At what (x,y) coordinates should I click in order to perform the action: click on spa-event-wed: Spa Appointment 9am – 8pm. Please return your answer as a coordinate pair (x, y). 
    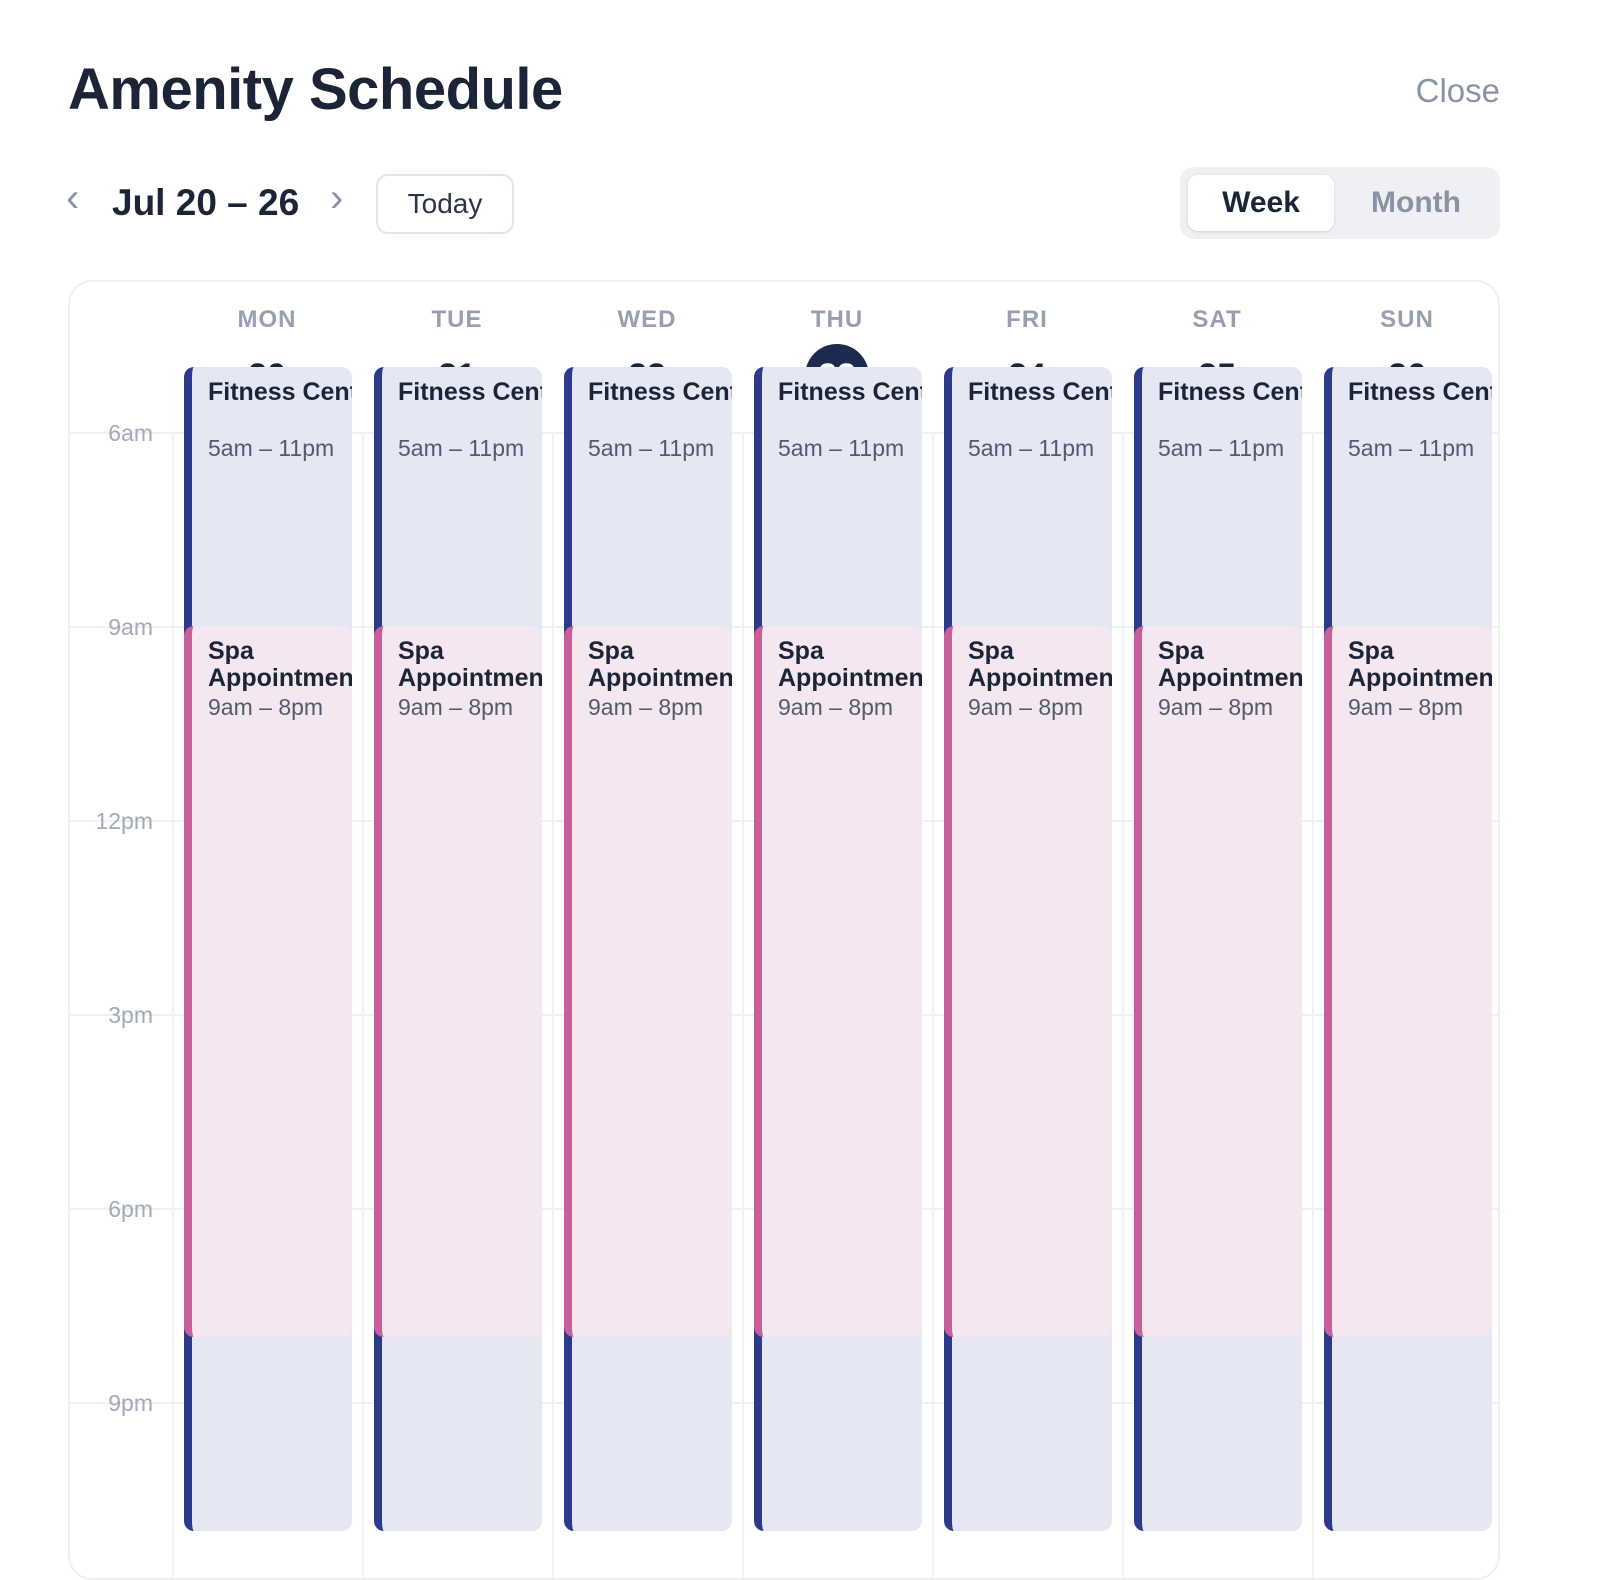
    Looking at the image, I should click on (648, 982).